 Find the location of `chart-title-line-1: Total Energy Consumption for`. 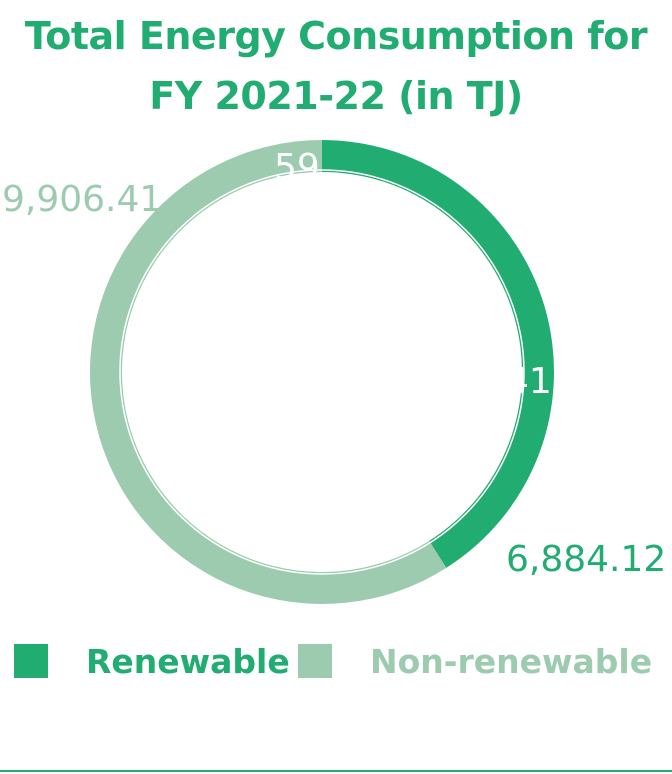

chart-title-line-1: Total Energy Consumption for is located at coordinates (336, 36).